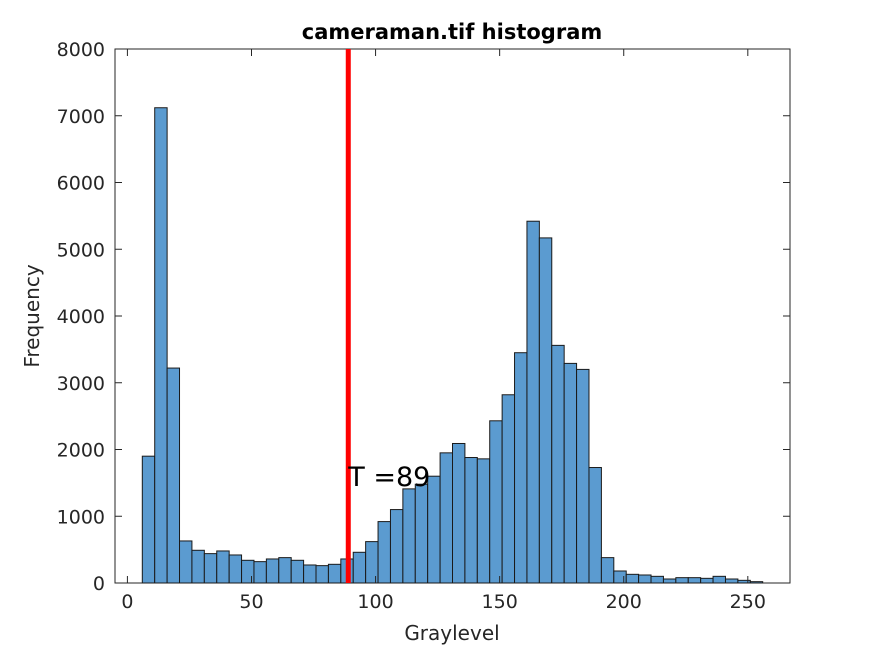 The height and width of the screenshot is (656, 874). What do you see at coordinates (81, 317) in the screenshot?
I see `y-tick-label: 4000` at bounding box center [81, 317].